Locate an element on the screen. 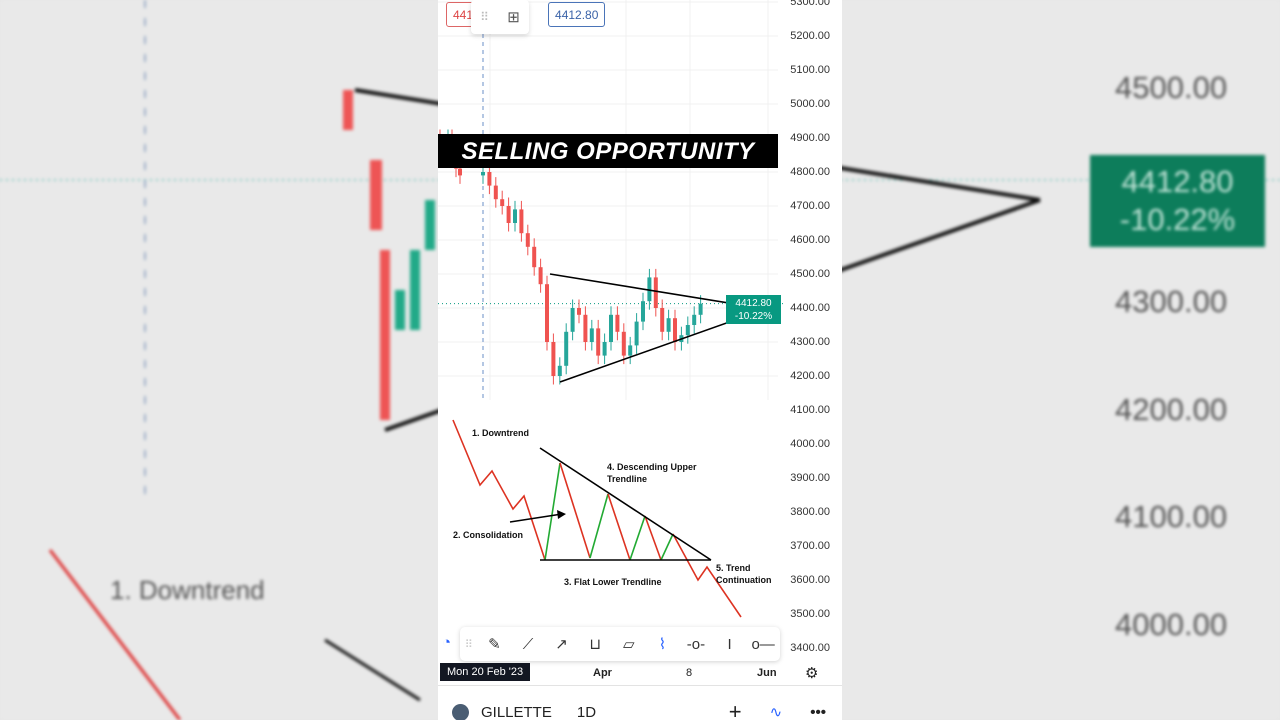 This screenshot has height=720, width=1280. price-change: -10.22% is located at coordinates (753, 316).